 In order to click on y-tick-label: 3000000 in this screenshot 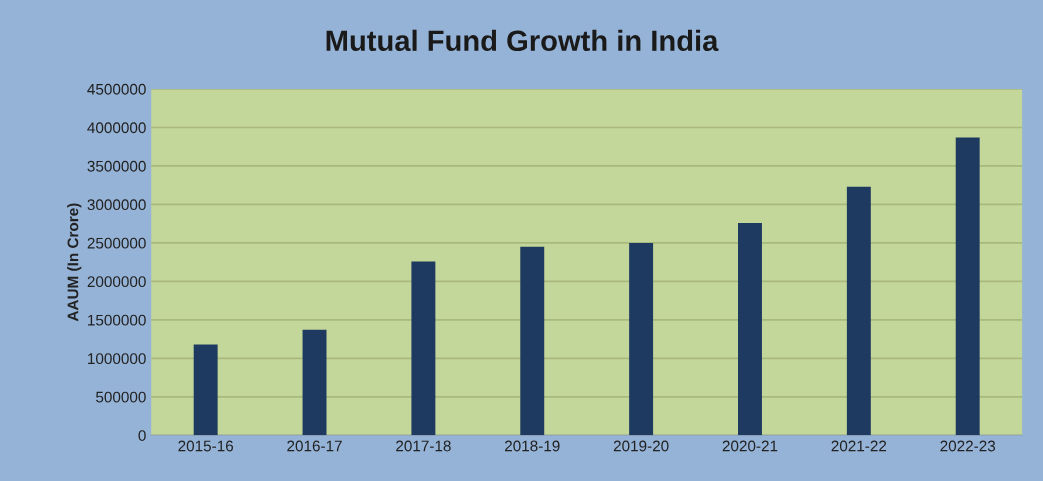, I will do `click(116, 205)`.